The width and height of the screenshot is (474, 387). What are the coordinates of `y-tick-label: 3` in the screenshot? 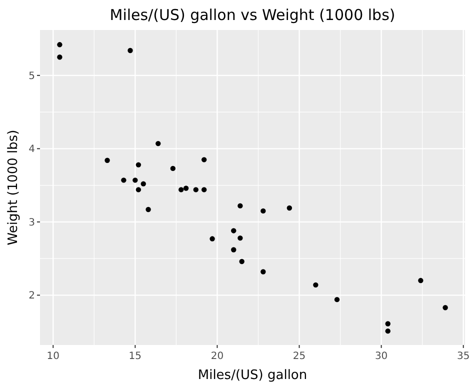 It's located at (31, 222).